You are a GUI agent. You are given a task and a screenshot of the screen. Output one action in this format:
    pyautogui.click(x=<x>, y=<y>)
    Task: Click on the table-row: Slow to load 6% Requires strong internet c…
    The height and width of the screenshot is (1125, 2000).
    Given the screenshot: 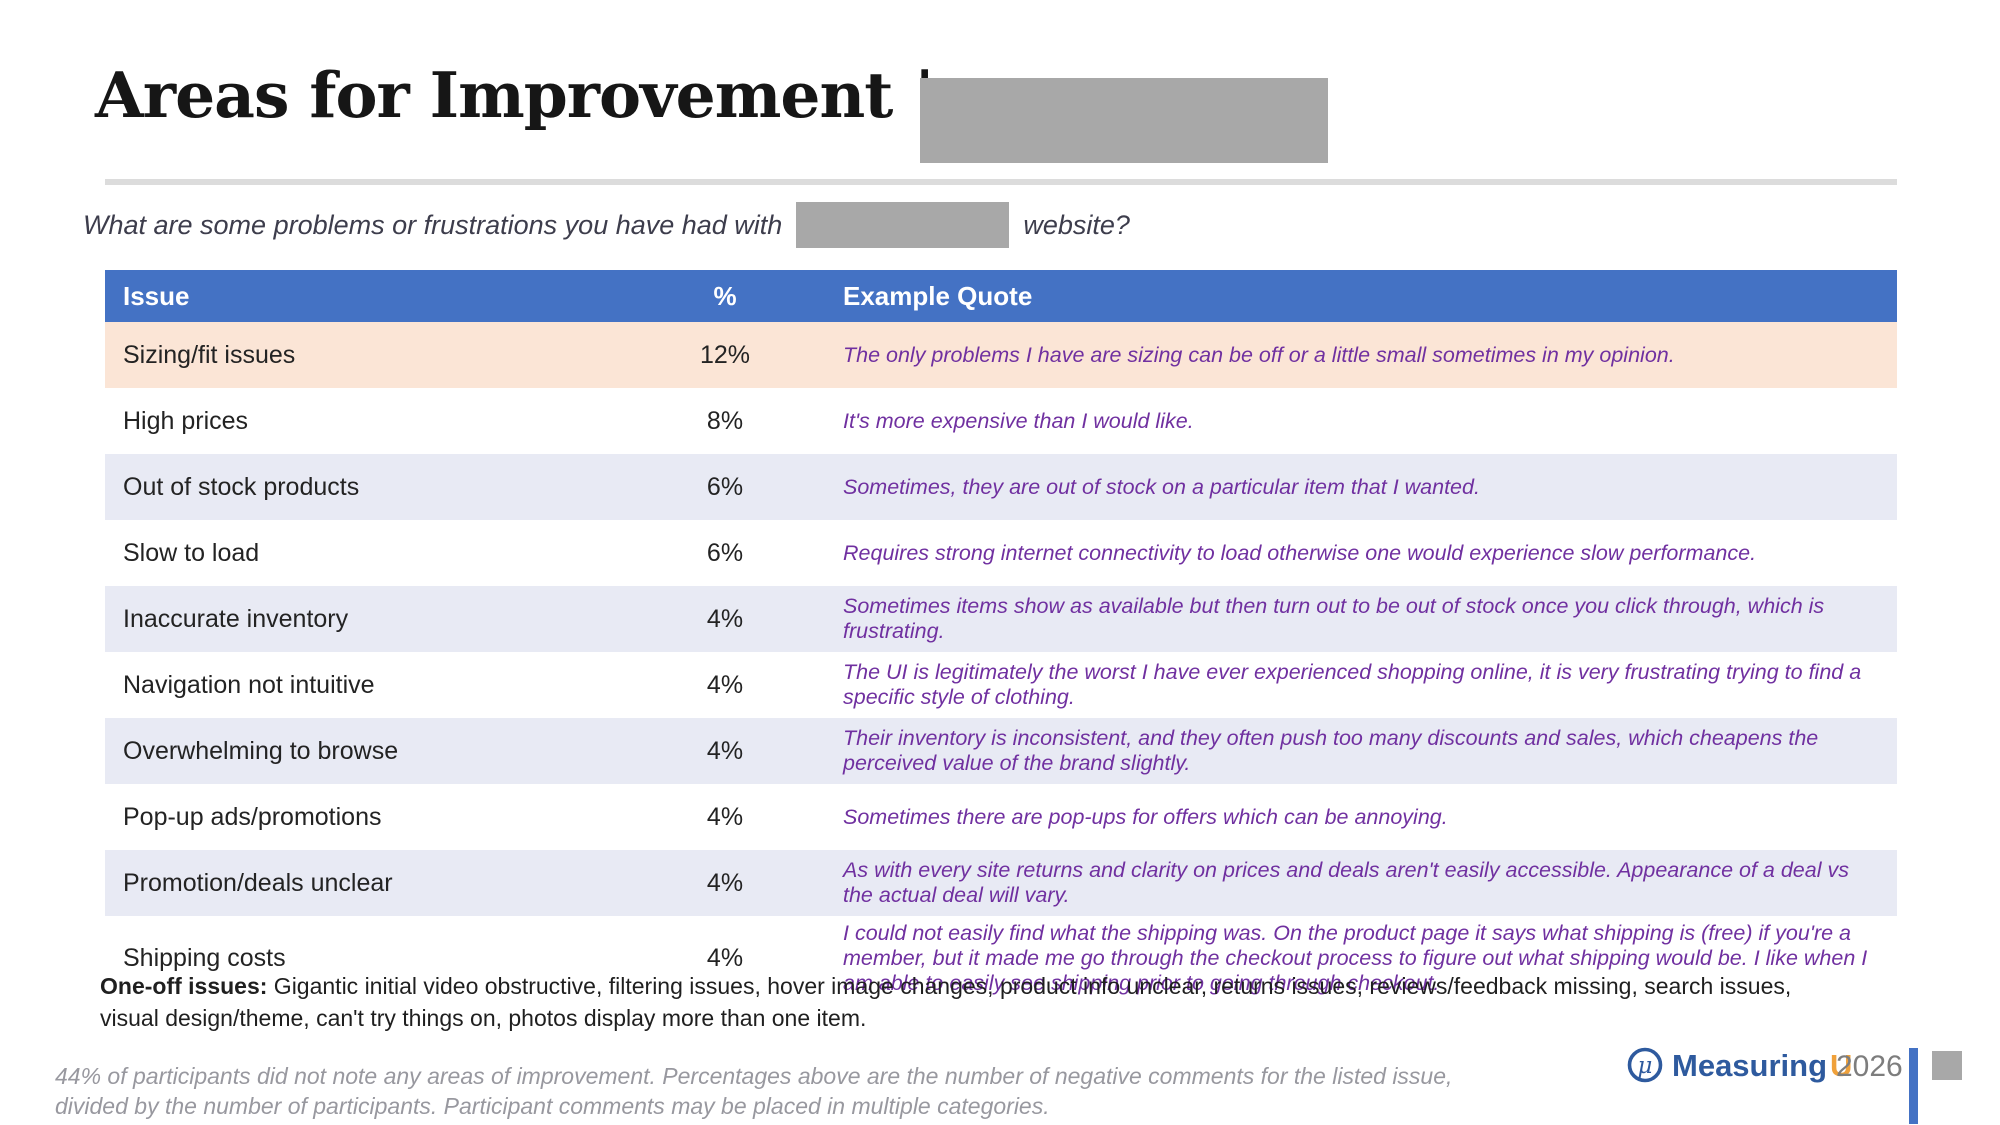 What is the action you would take?
    pyautogui.click(x=1001, y=553)
    